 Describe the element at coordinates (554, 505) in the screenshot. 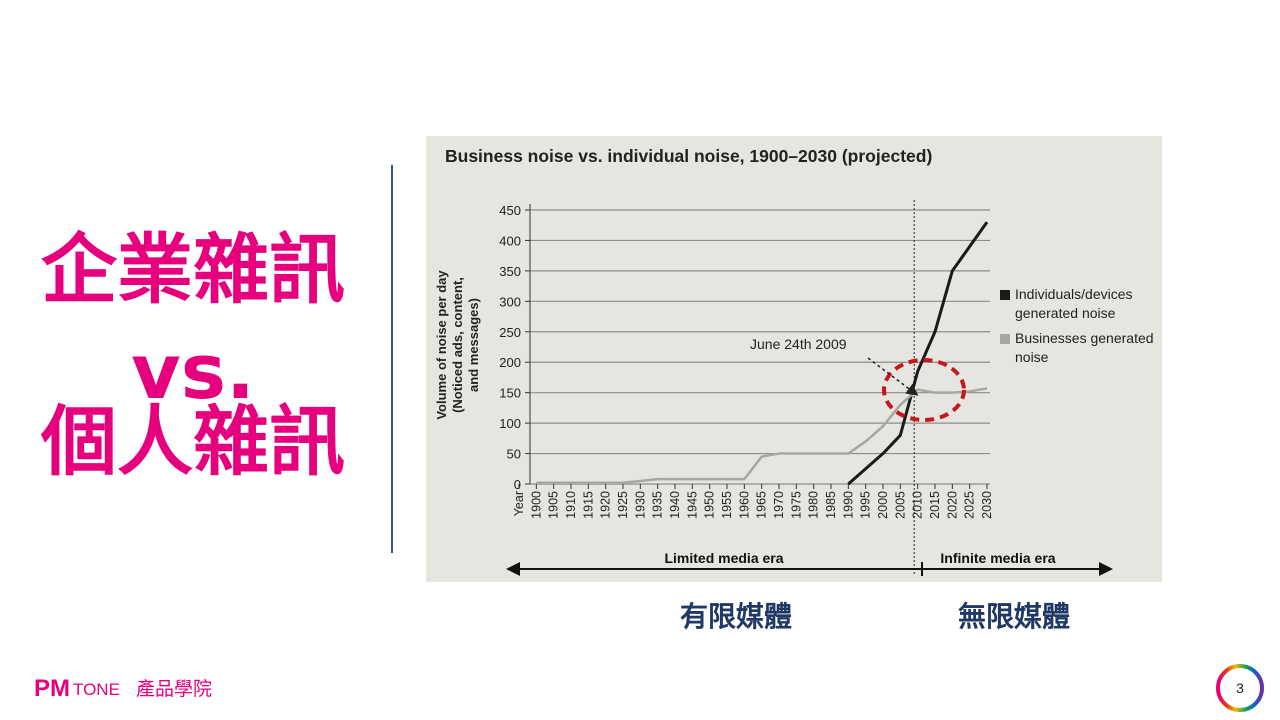

I see `x-tick-label: 1905` at that location.